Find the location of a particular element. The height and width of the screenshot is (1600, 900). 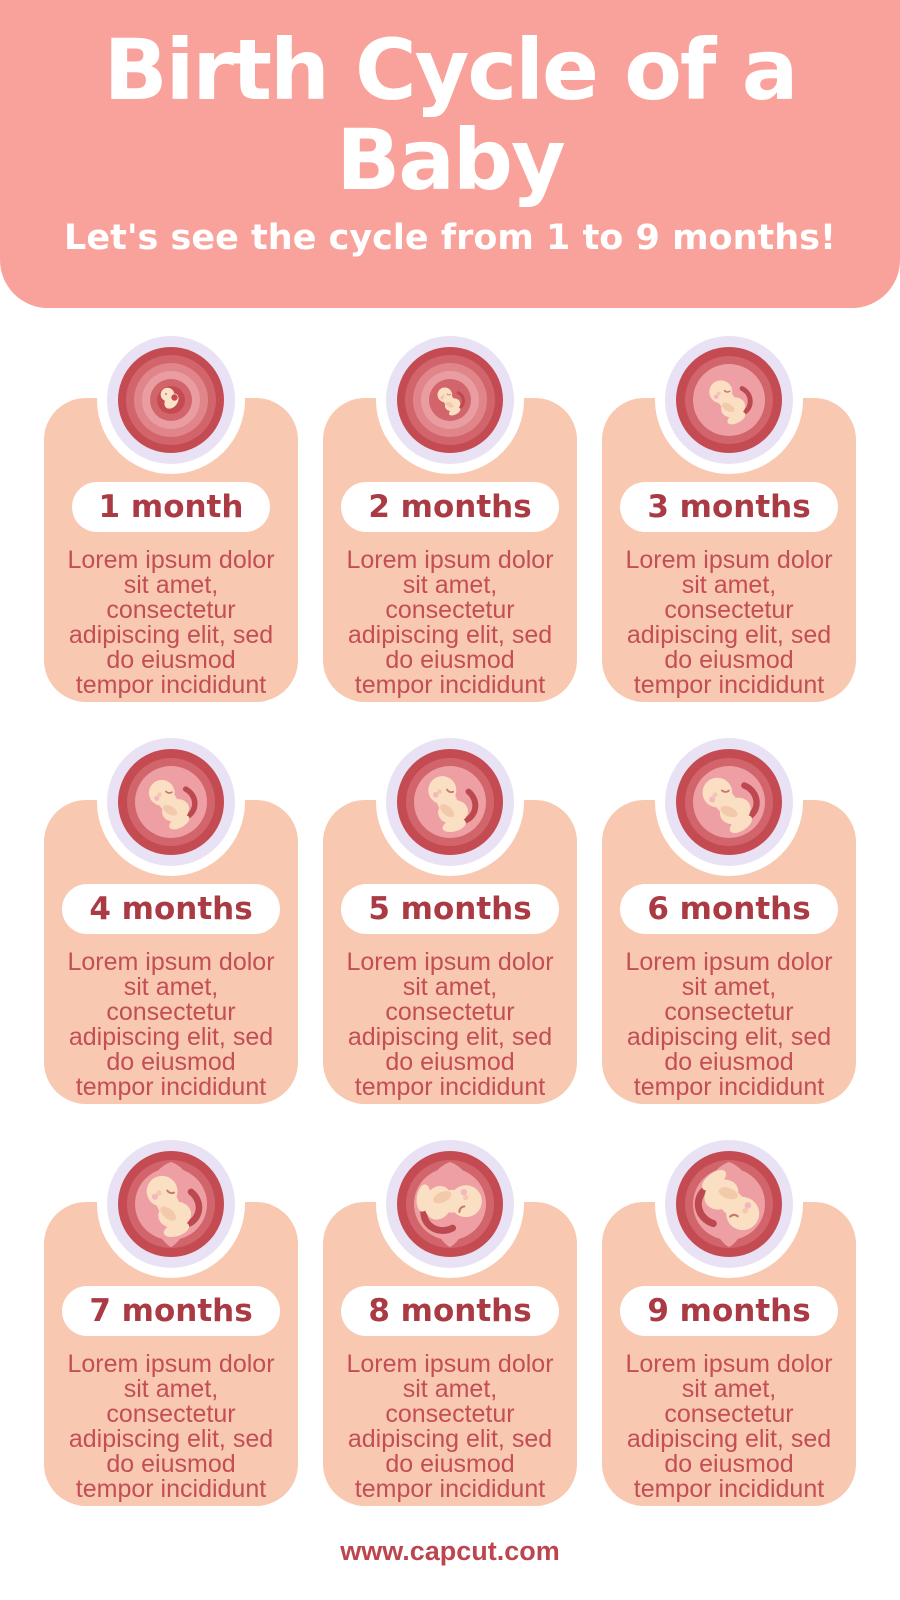

month-badge-label: 4 months is located at coordinates (171, 909).